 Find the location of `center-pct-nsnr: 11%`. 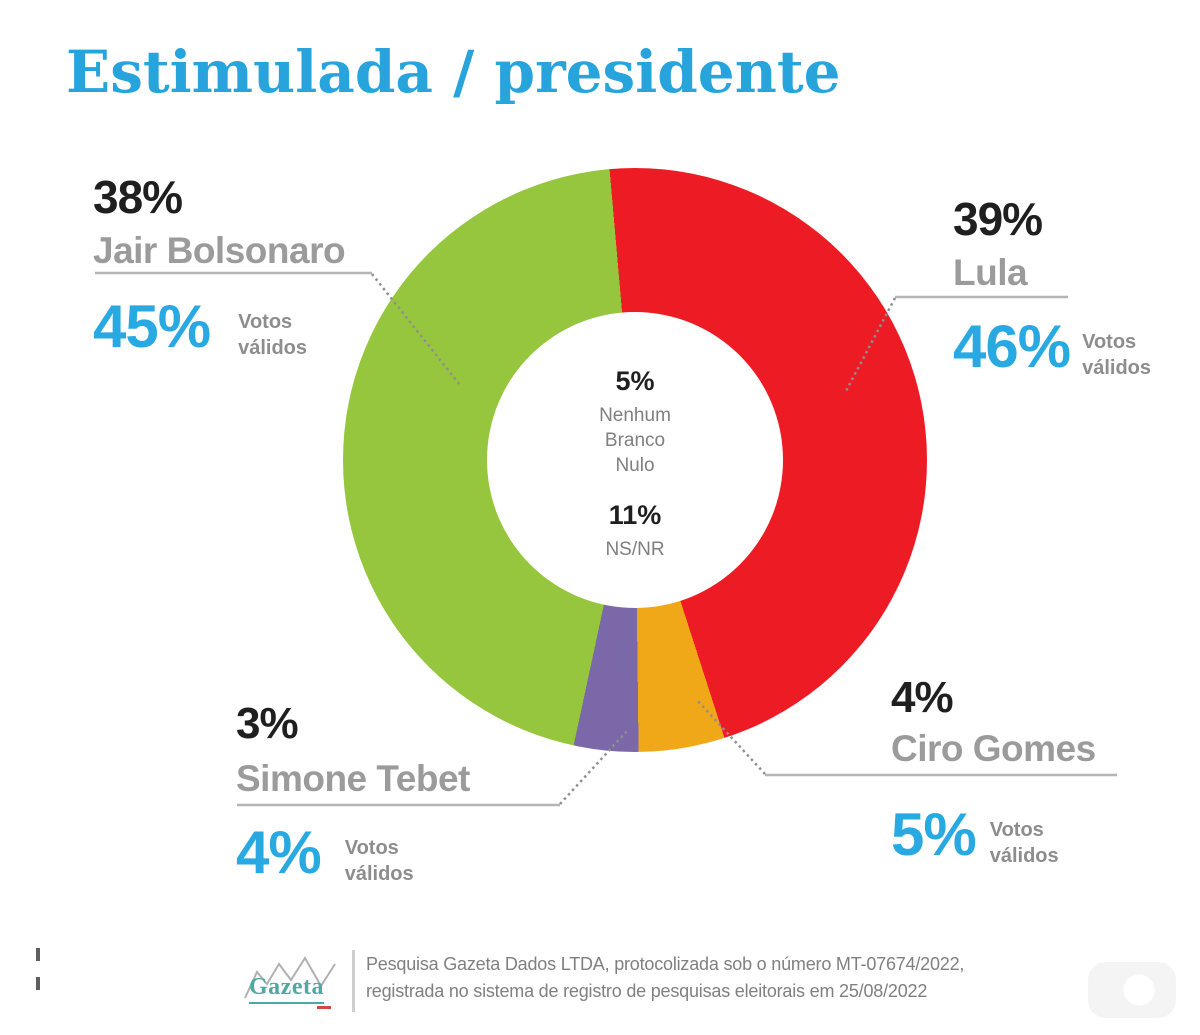

center-pct-nsnr: 11% is located at coordinates (635, 515).